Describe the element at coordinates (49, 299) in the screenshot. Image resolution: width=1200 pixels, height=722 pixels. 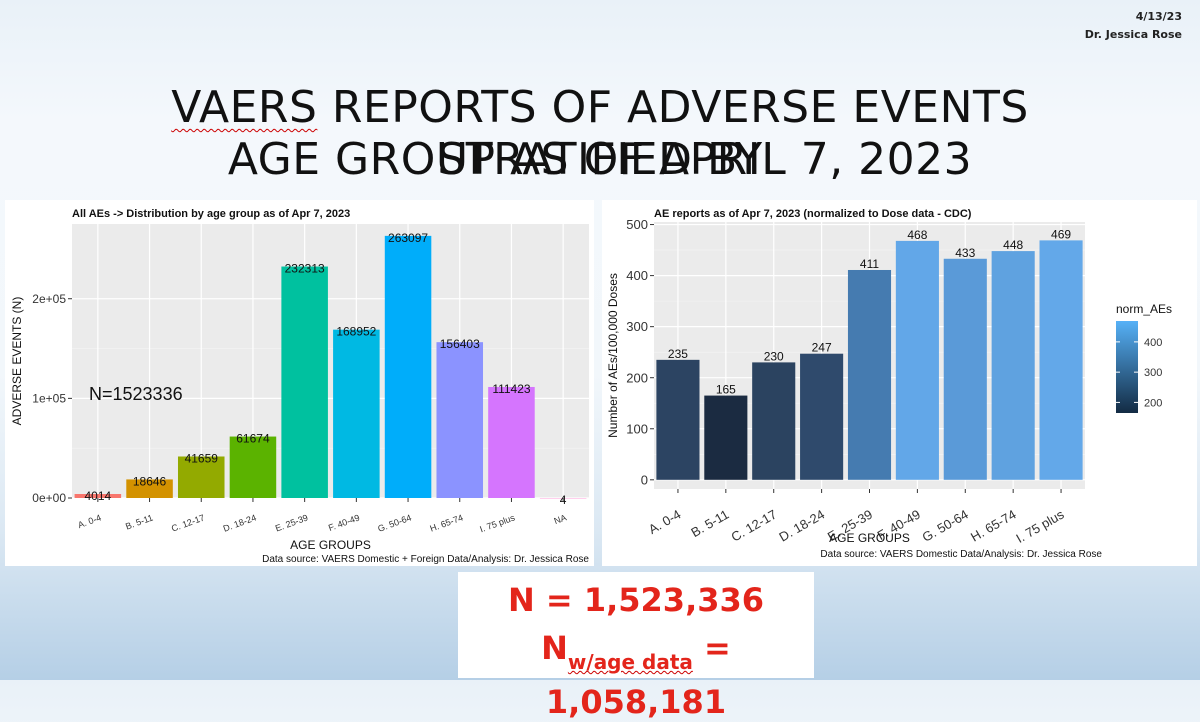
I see `y-tick-label: 2e+05` at that location.